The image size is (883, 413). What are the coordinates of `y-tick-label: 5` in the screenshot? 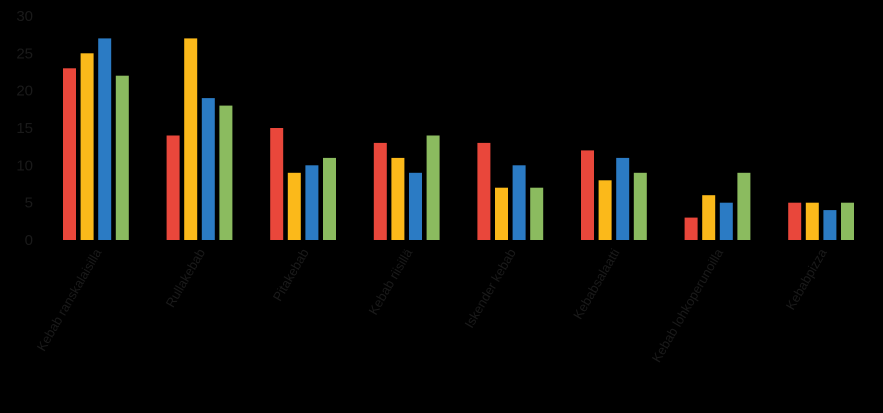 It's located at (29, 203).